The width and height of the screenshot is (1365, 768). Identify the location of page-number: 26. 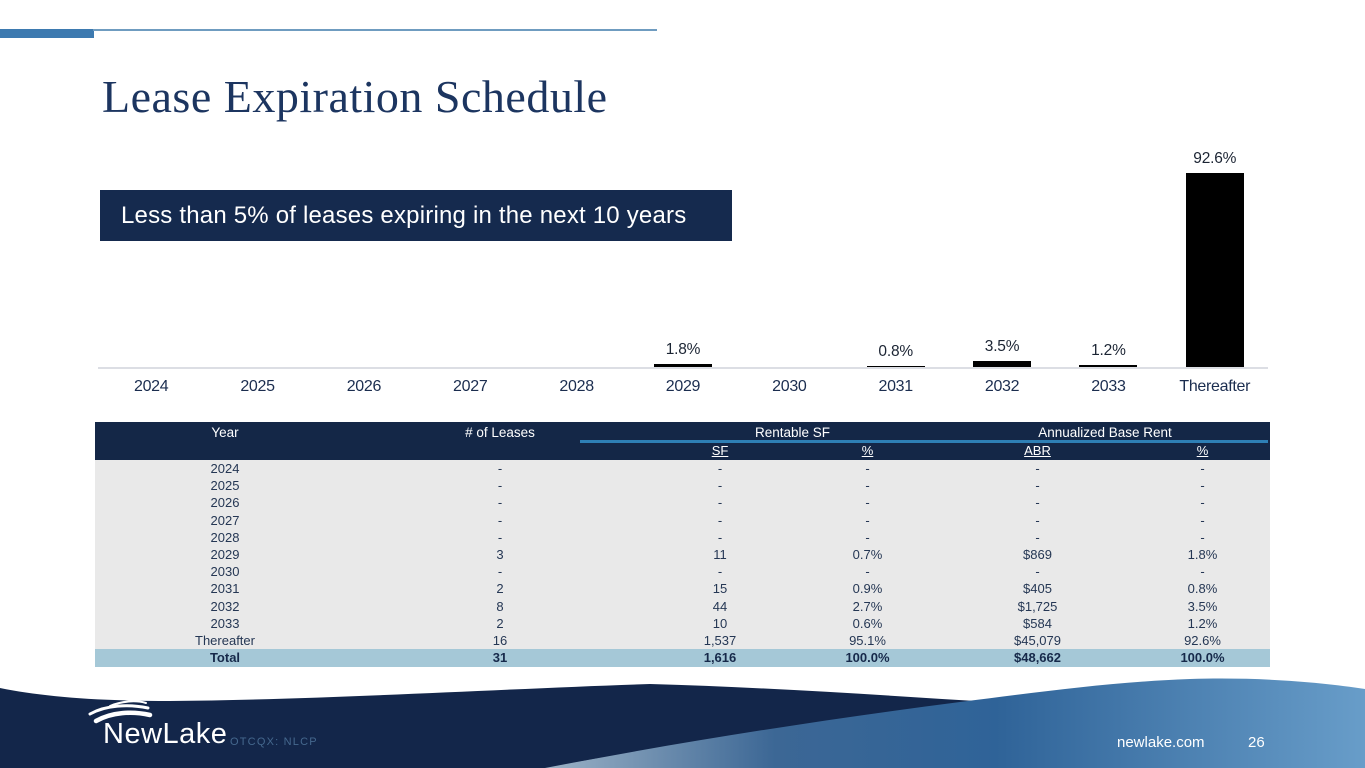
(1256, 742).